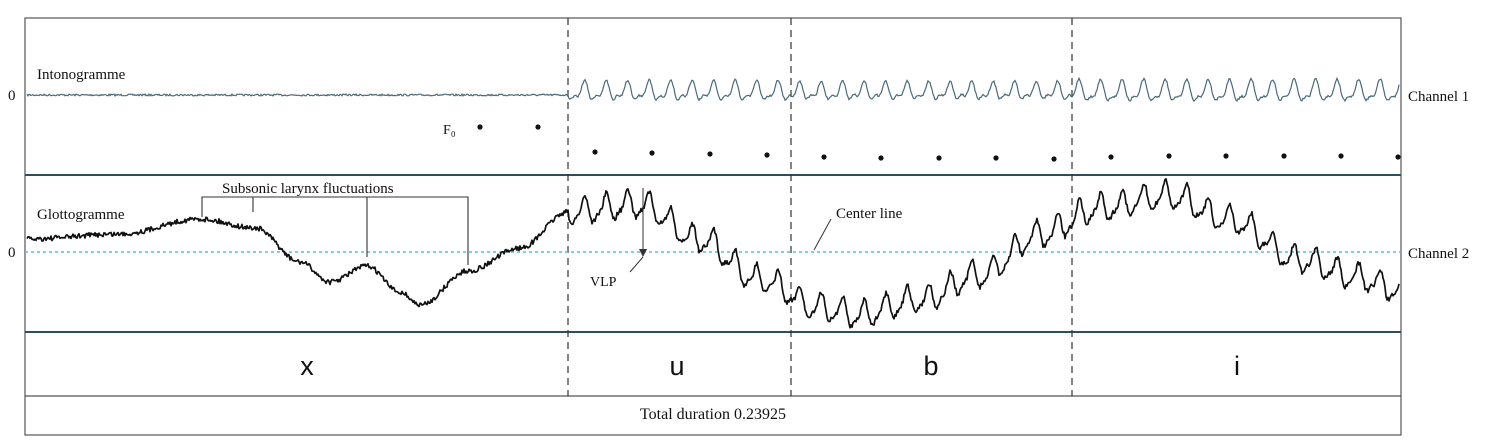  I want to click on channel-2-label: Channel 2, so click(1438, 254).